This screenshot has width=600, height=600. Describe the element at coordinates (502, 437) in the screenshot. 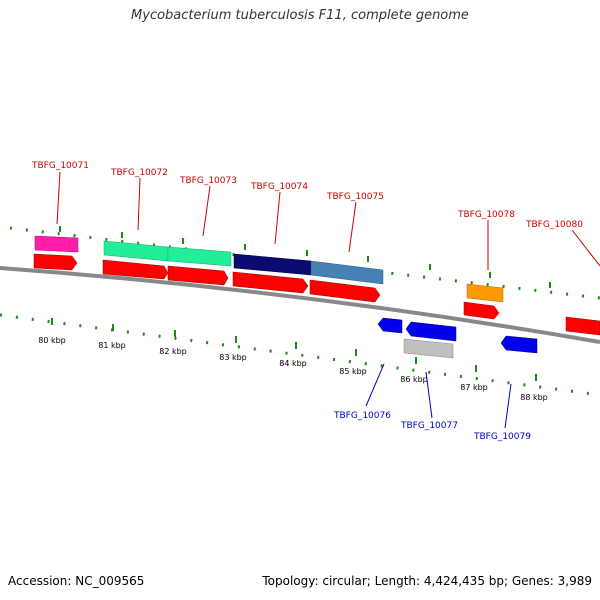

I see `gene-label-TBFG_10079: TBFG_10079` at that location.